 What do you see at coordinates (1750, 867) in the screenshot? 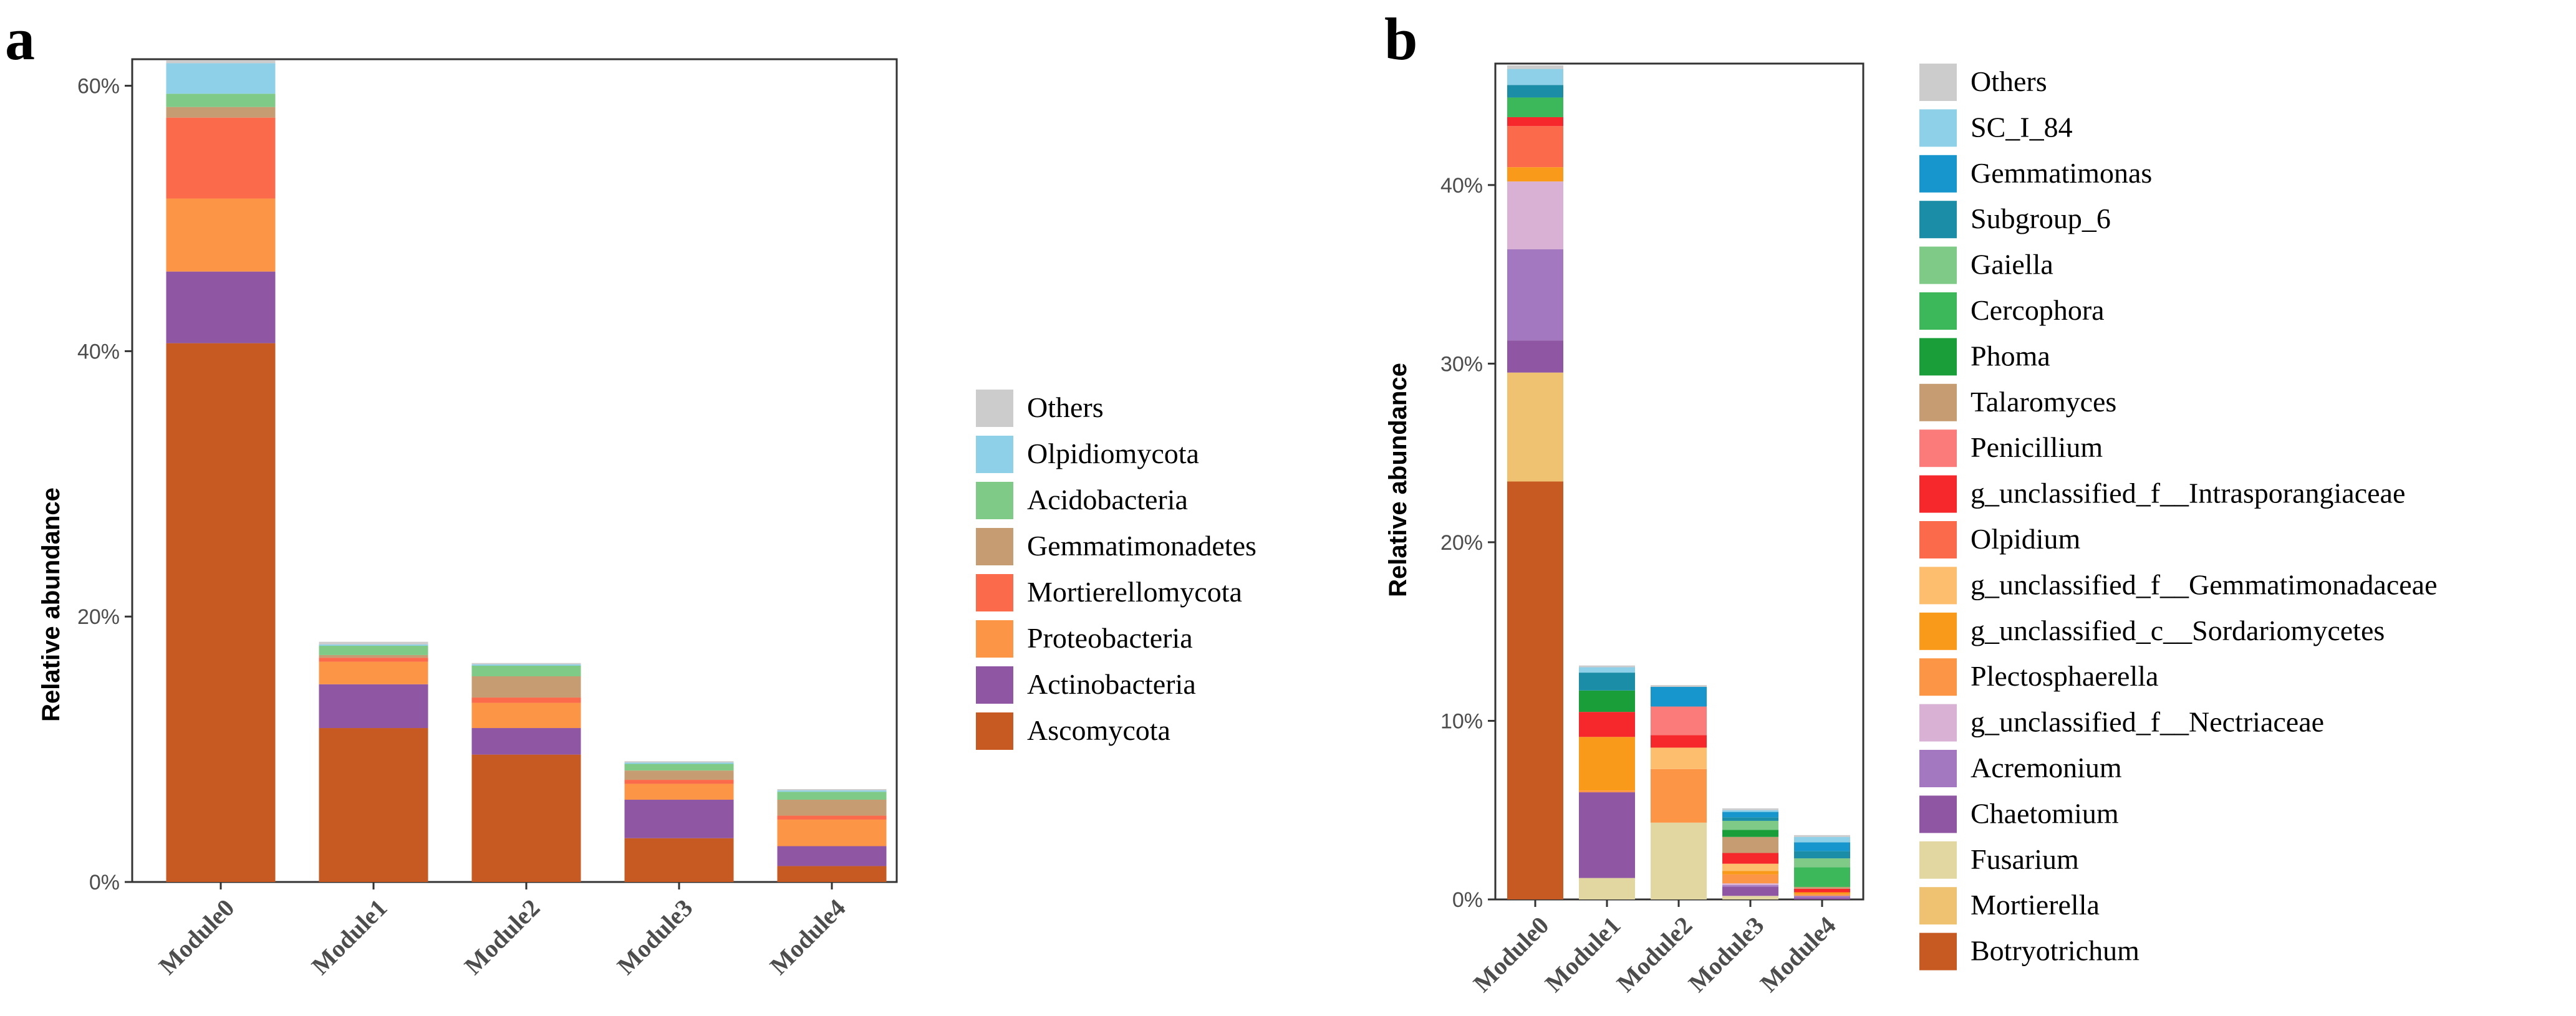
I see `bar-segment-g-unclassified-f-gemmatimonadaceae-module3` at bounding box center [1750, 867].